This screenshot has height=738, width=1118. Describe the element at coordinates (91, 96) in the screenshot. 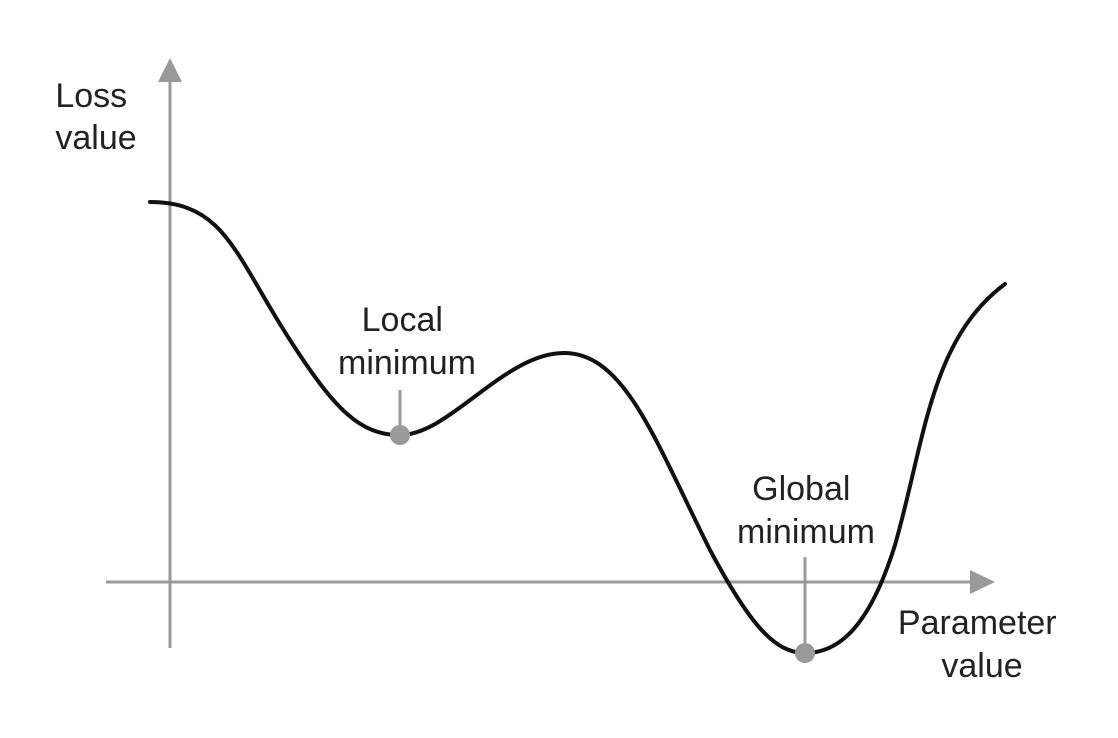

I see `y-axis-label-line-1: Loss` at that location.